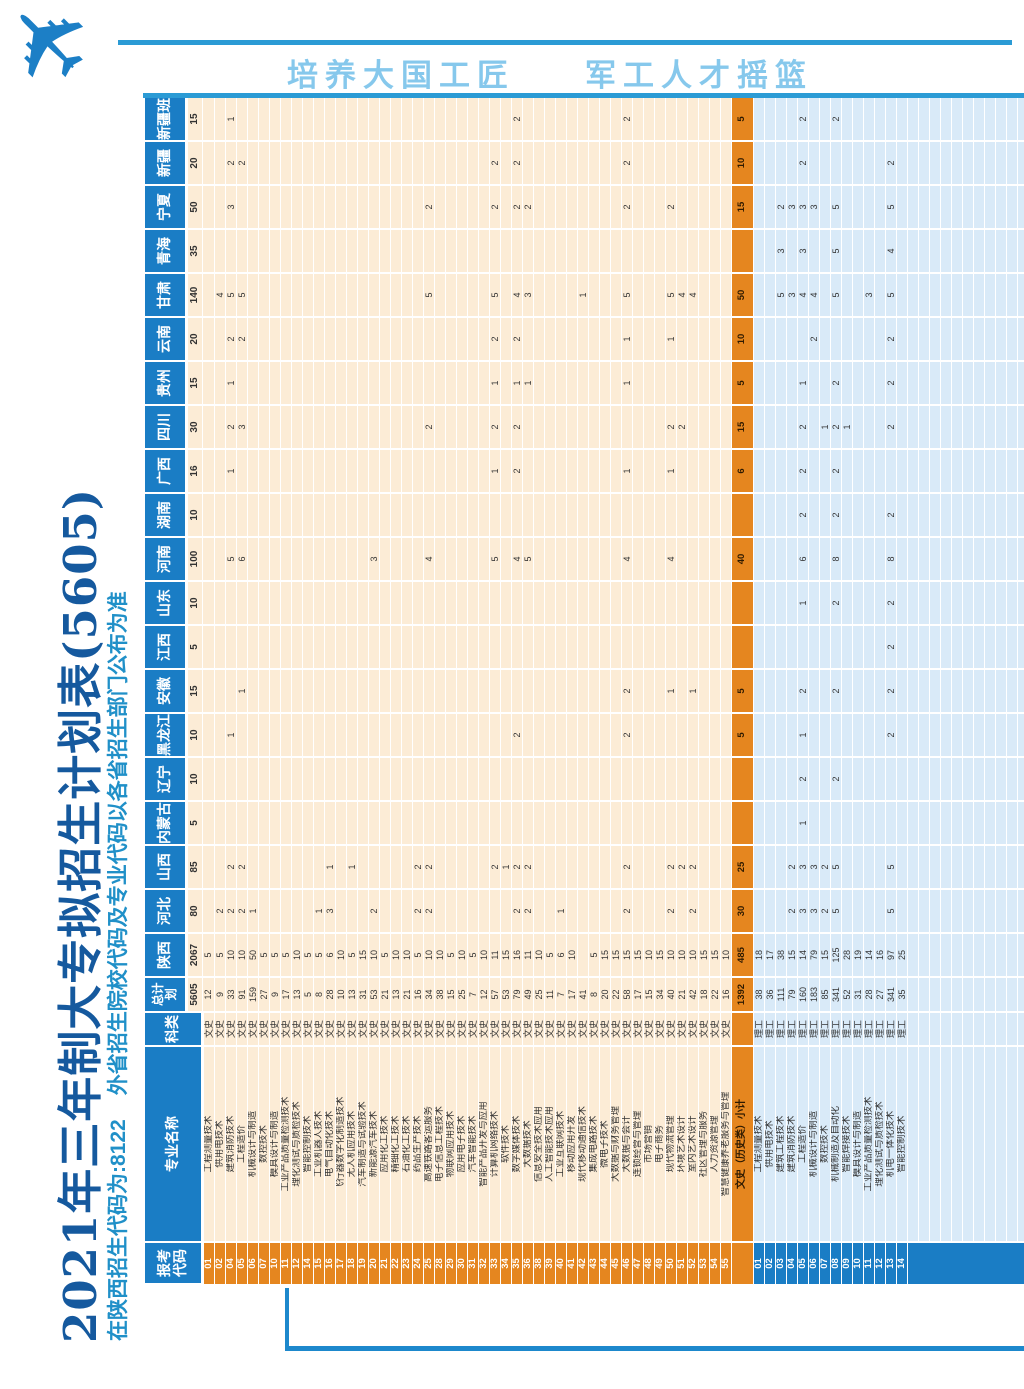 This screenshot has width=1024, height=1389. I want to click on plan-value: 79, so click(813, 955).